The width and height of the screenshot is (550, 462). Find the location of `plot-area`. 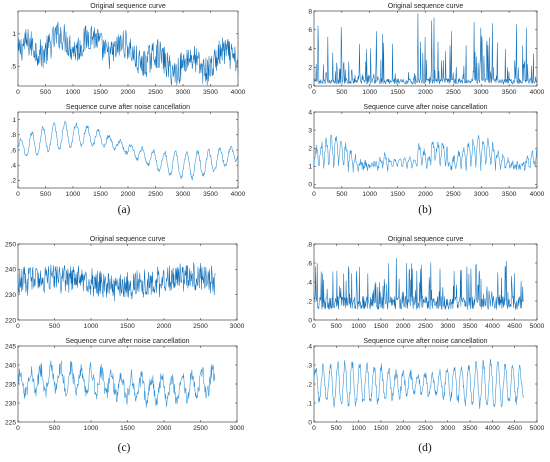

plot-area is located at coordinates (425, 150).